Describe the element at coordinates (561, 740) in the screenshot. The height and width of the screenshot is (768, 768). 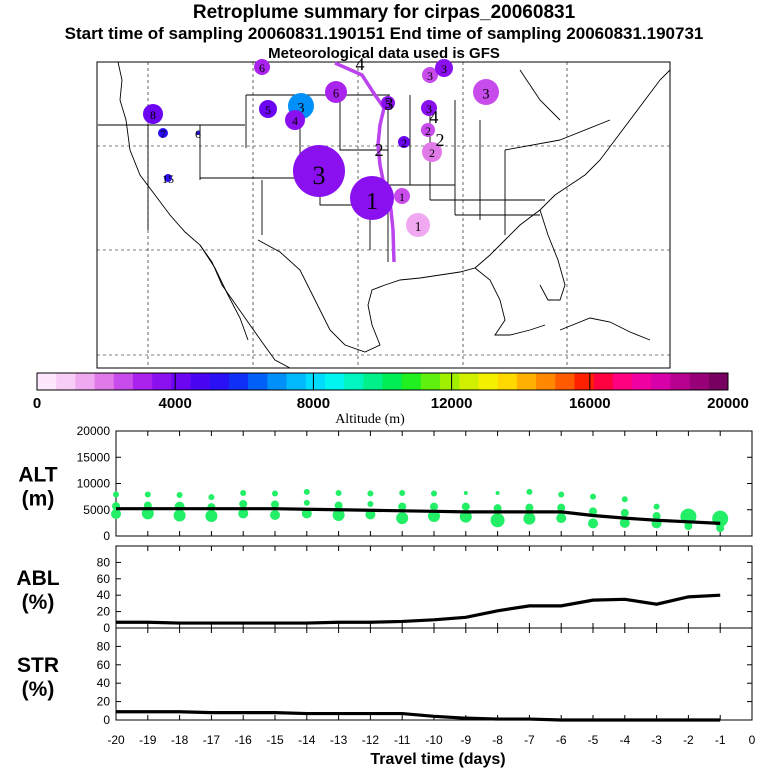
I see `x-tick-label: -6` at that location.